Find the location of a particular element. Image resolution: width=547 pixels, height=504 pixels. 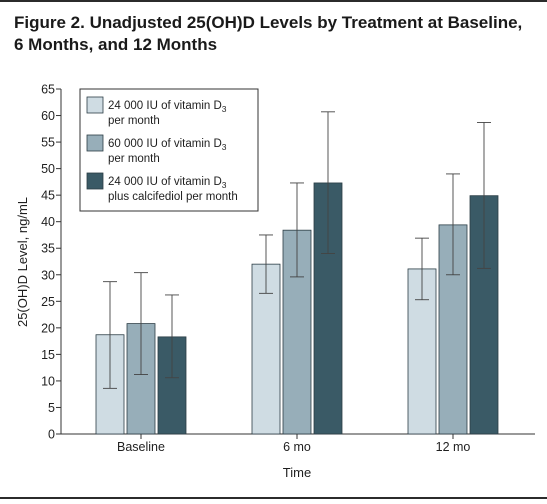

y-tick-label: 60 is located at coordinates (48, 116).